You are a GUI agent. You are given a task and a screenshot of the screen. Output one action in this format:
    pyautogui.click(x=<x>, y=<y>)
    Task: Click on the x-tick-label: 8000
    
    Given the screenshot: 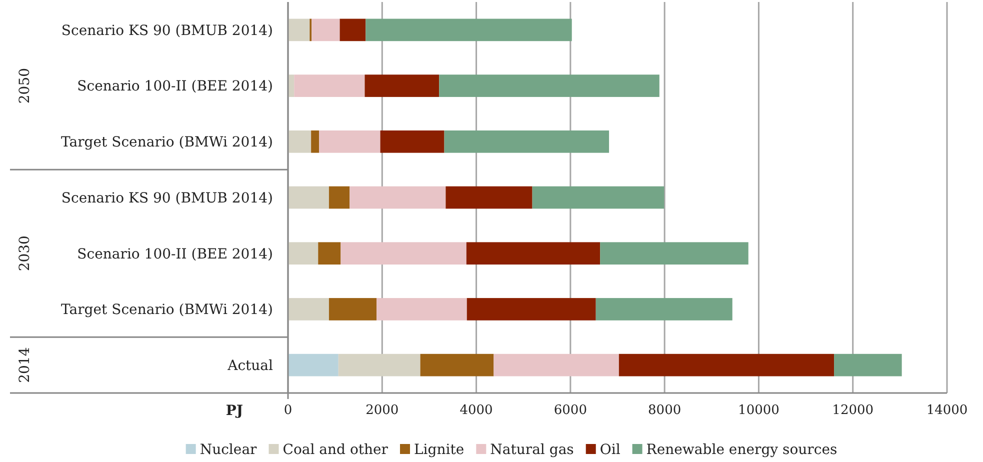 What is the action you would take?
    pyautogui.click(x=665, y=410)
    